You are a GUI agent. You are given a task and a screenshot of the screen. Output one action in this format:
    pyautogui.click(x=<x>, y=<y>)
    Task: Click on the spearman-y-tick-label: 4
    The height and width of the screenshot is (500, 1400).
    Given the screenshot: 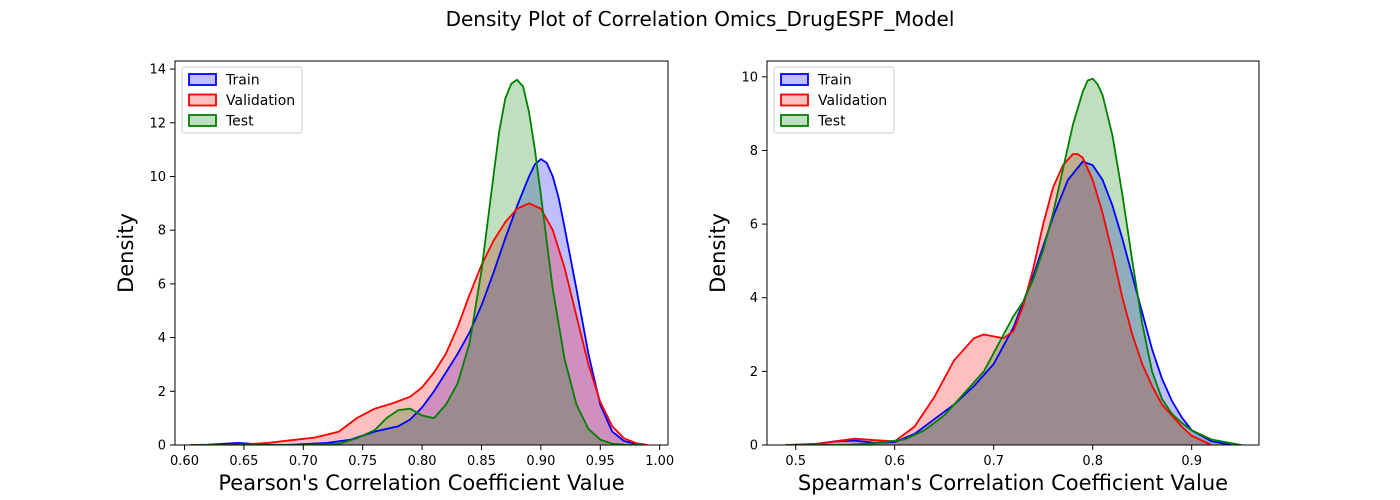 What is the action you would take?
    pyautogui.click(x=754, y=298)
    